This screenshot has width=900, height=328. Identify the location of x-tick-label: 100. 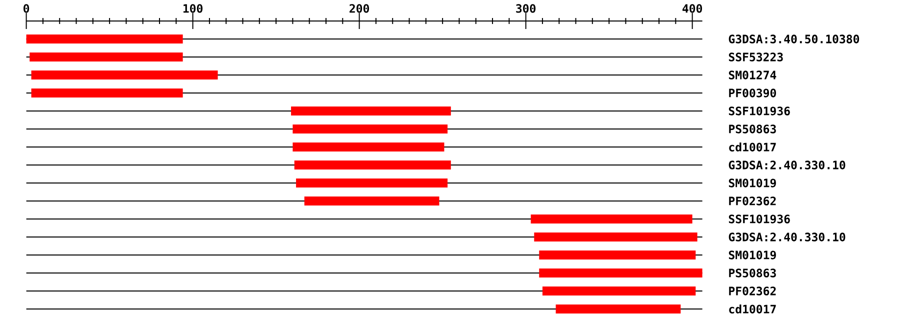
(192, 8).